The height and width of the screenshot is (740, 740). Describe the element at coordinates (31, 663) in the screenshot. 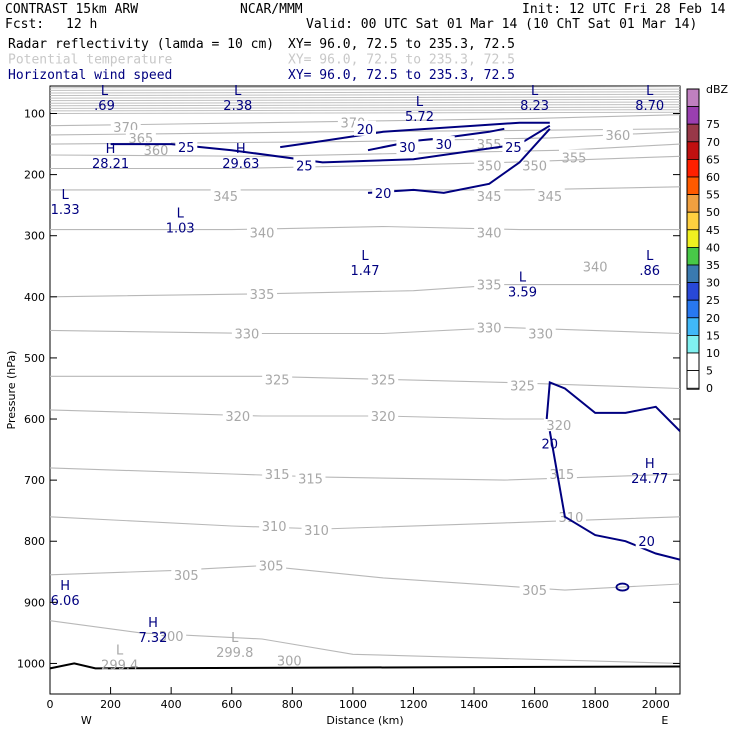

I see `y-tick-label: 1000` at that location.